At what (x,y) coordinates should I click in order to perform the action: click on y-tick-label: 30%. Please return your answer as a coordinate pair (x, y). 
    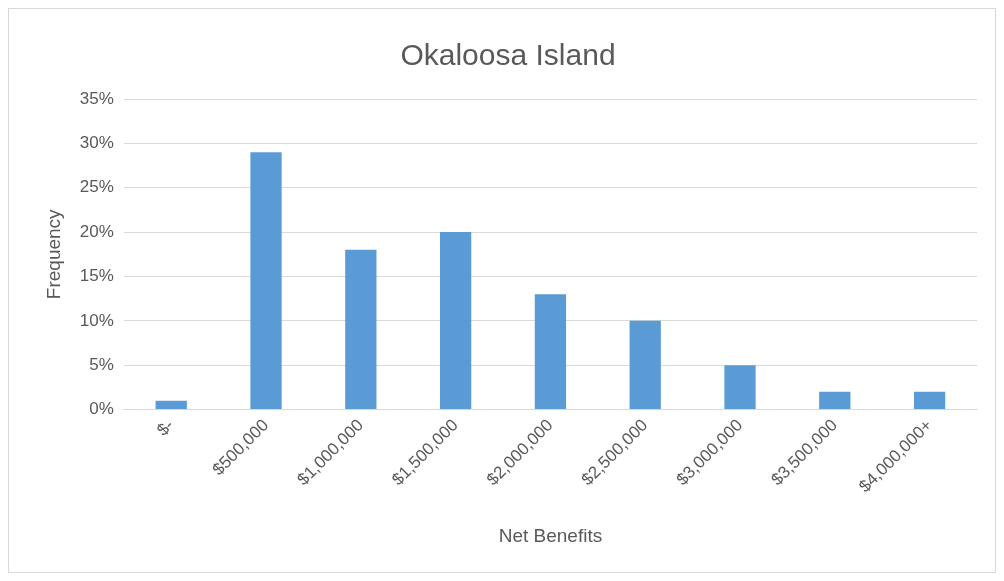
    Looking at the image, I should click on (96, 143).